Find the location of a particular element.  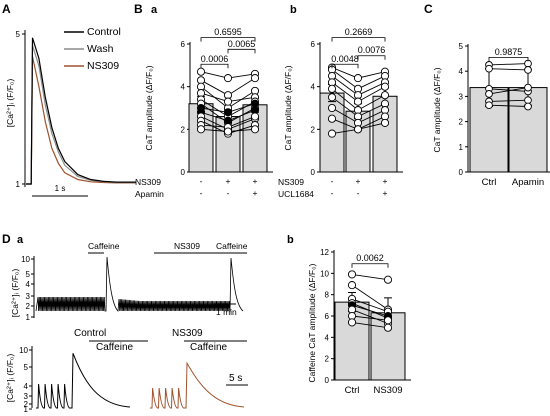

ba-pvalue-1: 0.0065 is located at coordinates (242, 44).